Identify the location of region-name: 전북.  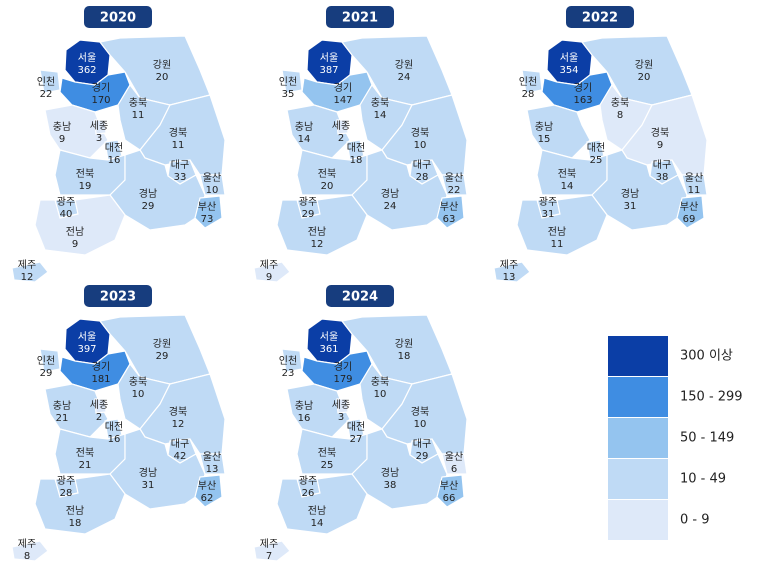
(85, 453).